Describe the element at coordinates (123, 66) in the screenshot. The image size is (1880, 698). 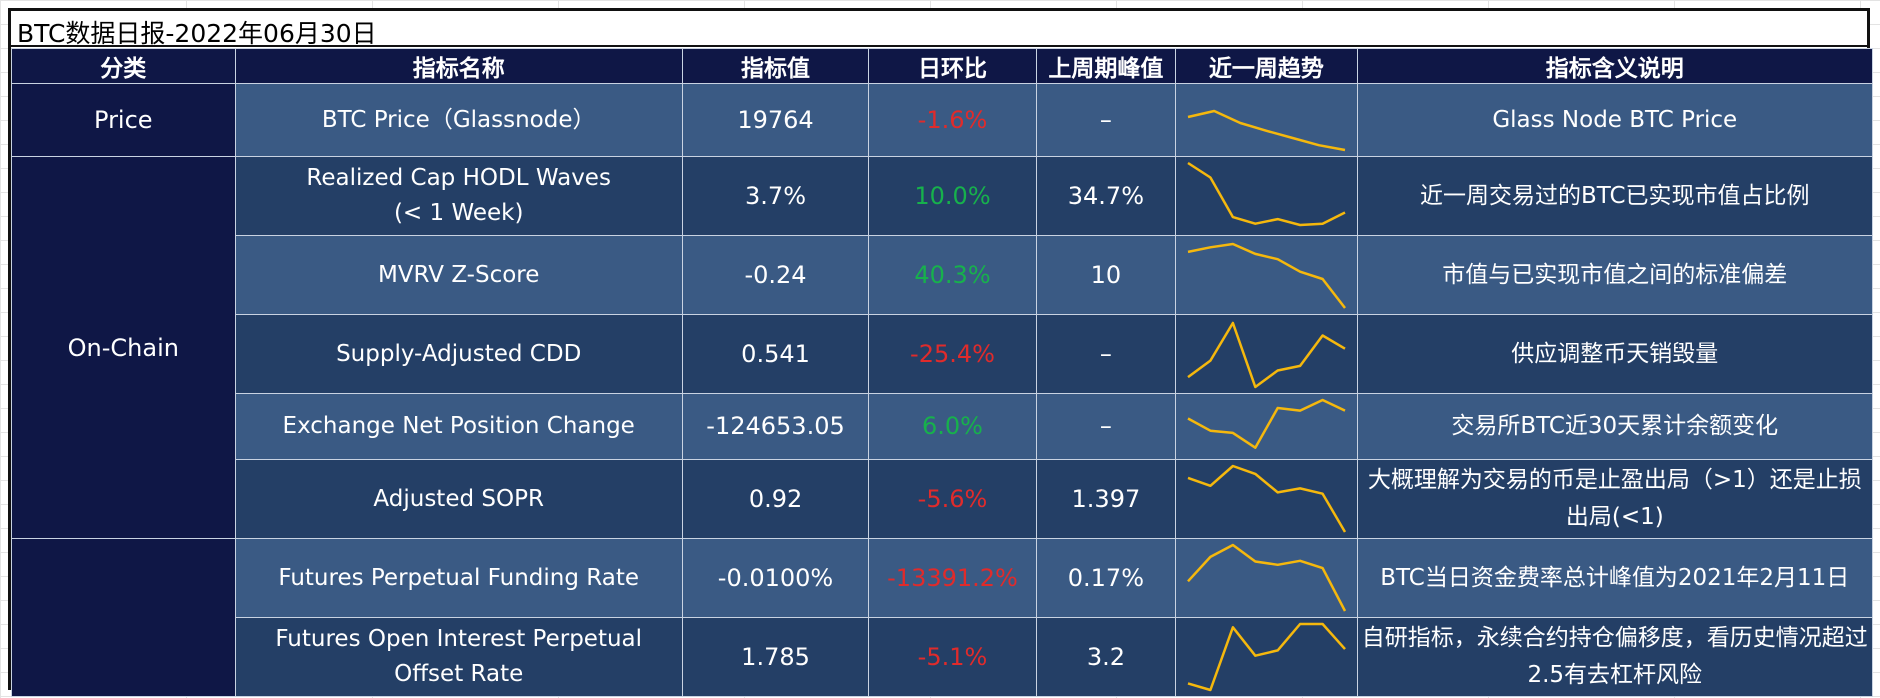
I see `header-category: 分类` at that location.